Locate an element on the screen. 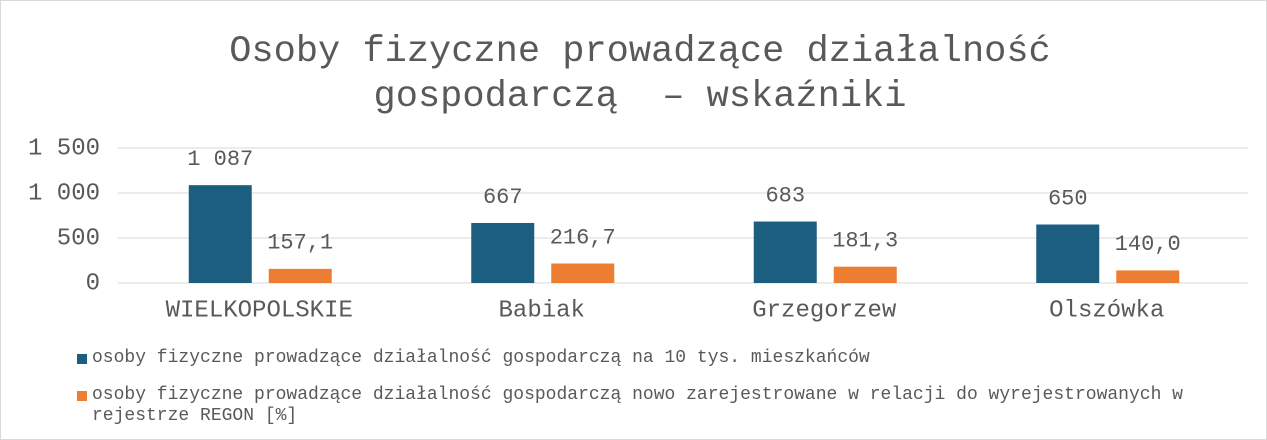 This screenshot has height=440, width=1267. y-tick-label: 1 500 is located at coordinates (64, 148).